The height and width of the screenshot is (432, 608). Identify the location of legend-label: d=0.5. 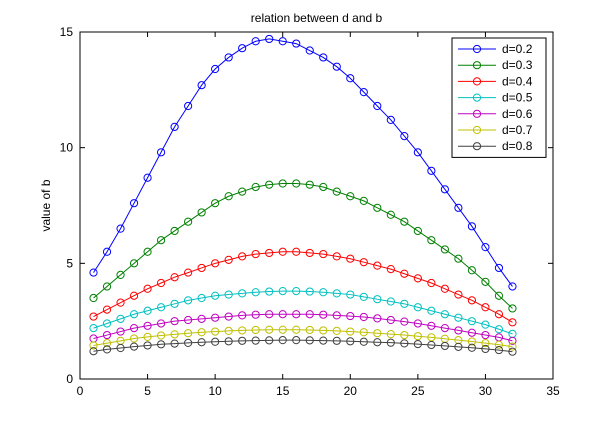
(517, 98).